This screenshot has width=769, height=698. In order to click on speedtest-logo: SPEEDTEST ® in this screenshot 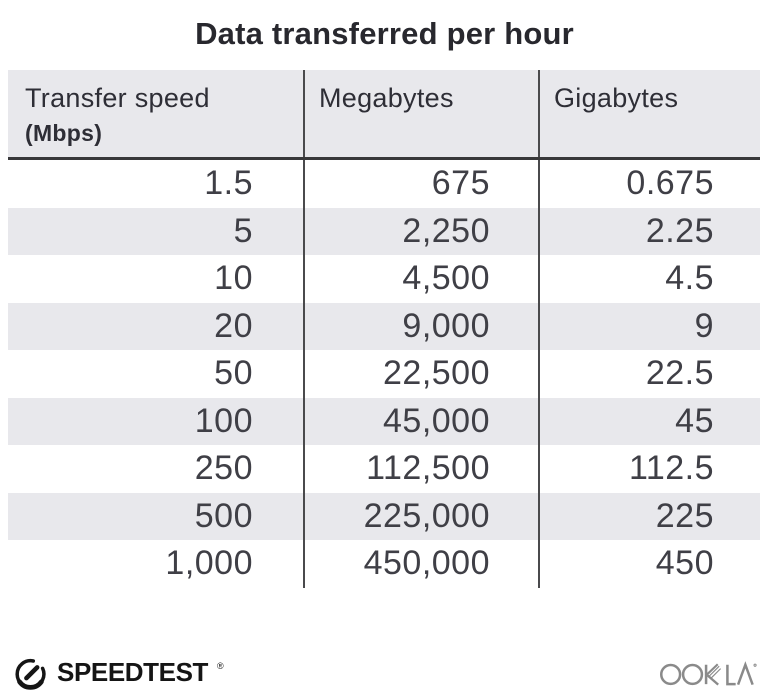, I will do `click(118, 672)`.